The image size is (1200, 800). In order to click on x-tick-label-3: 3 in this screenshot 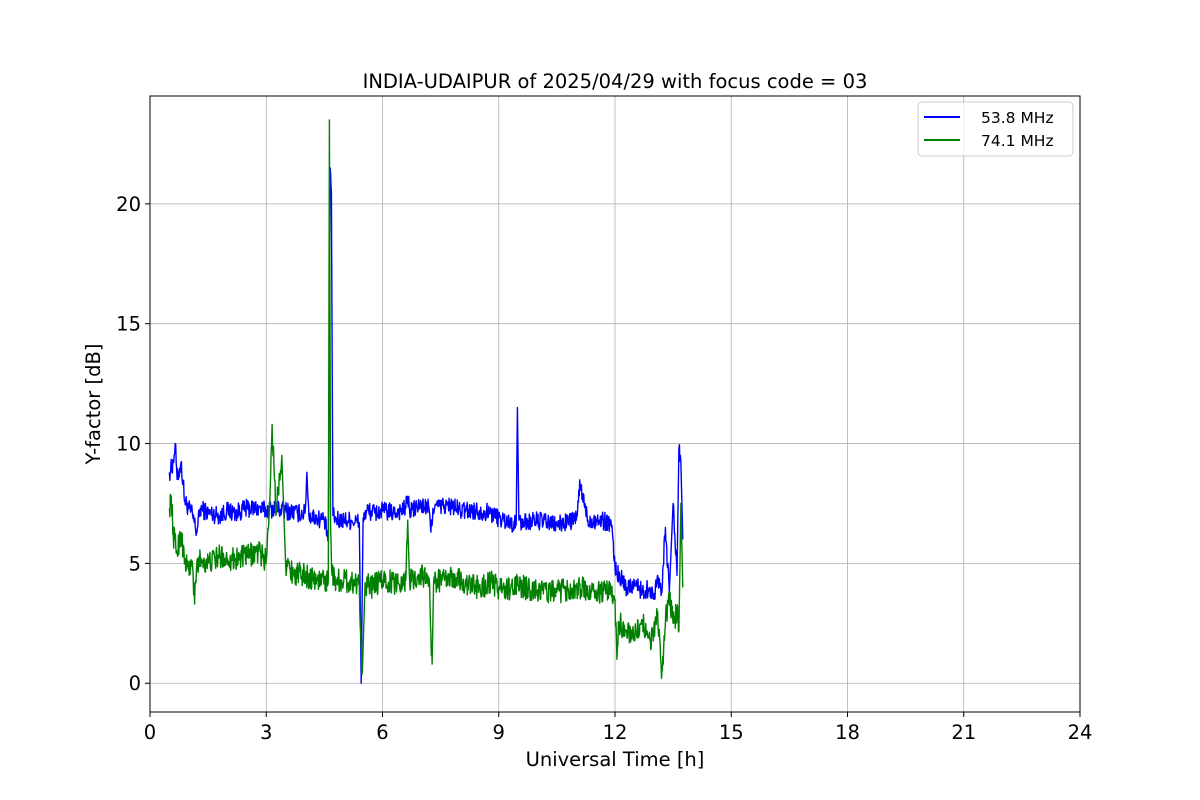, I will do `click(266, 732)`.